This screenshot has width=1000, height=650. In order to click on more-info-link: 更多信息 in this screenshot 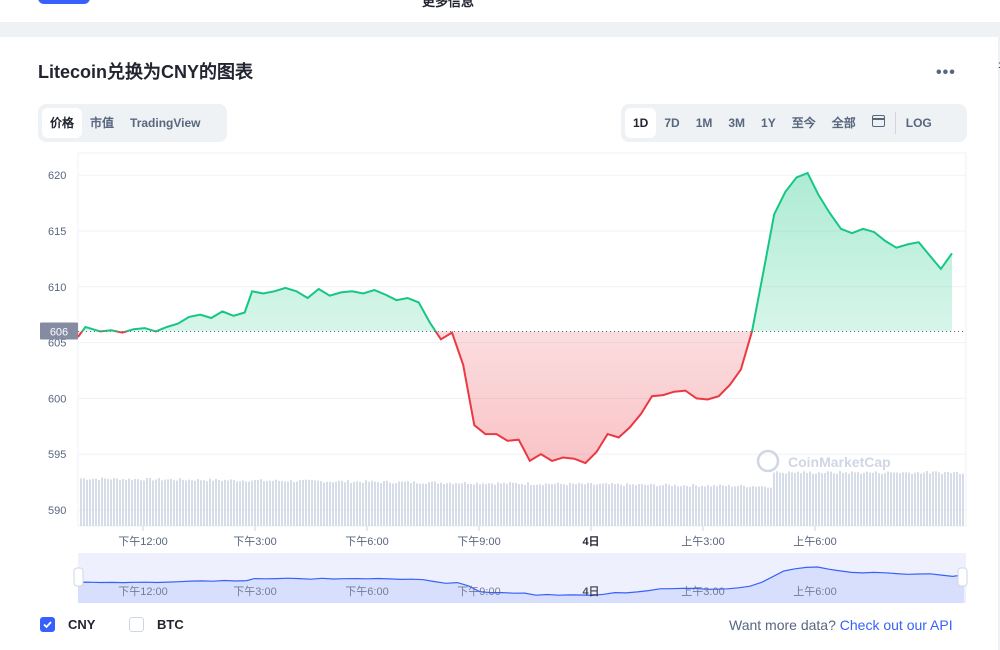, I will do `click(448, 4)`.